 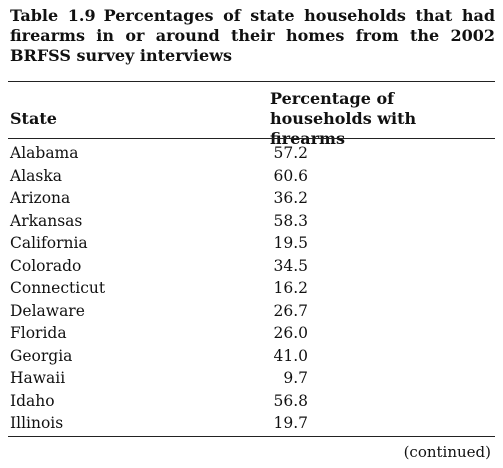 I want to click on percentage-cell: 41.0, so click(x=290, y=355).